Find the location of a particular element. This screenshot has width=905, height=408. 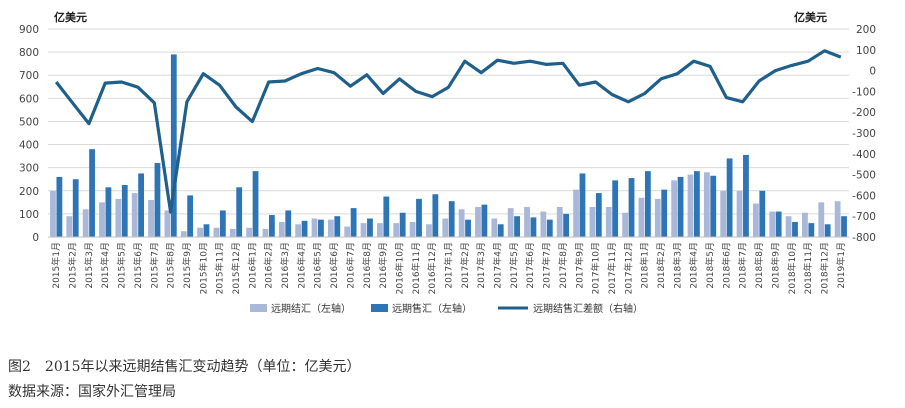

x-tick-label: 2018年10月 is located at coordinates (792, 268).